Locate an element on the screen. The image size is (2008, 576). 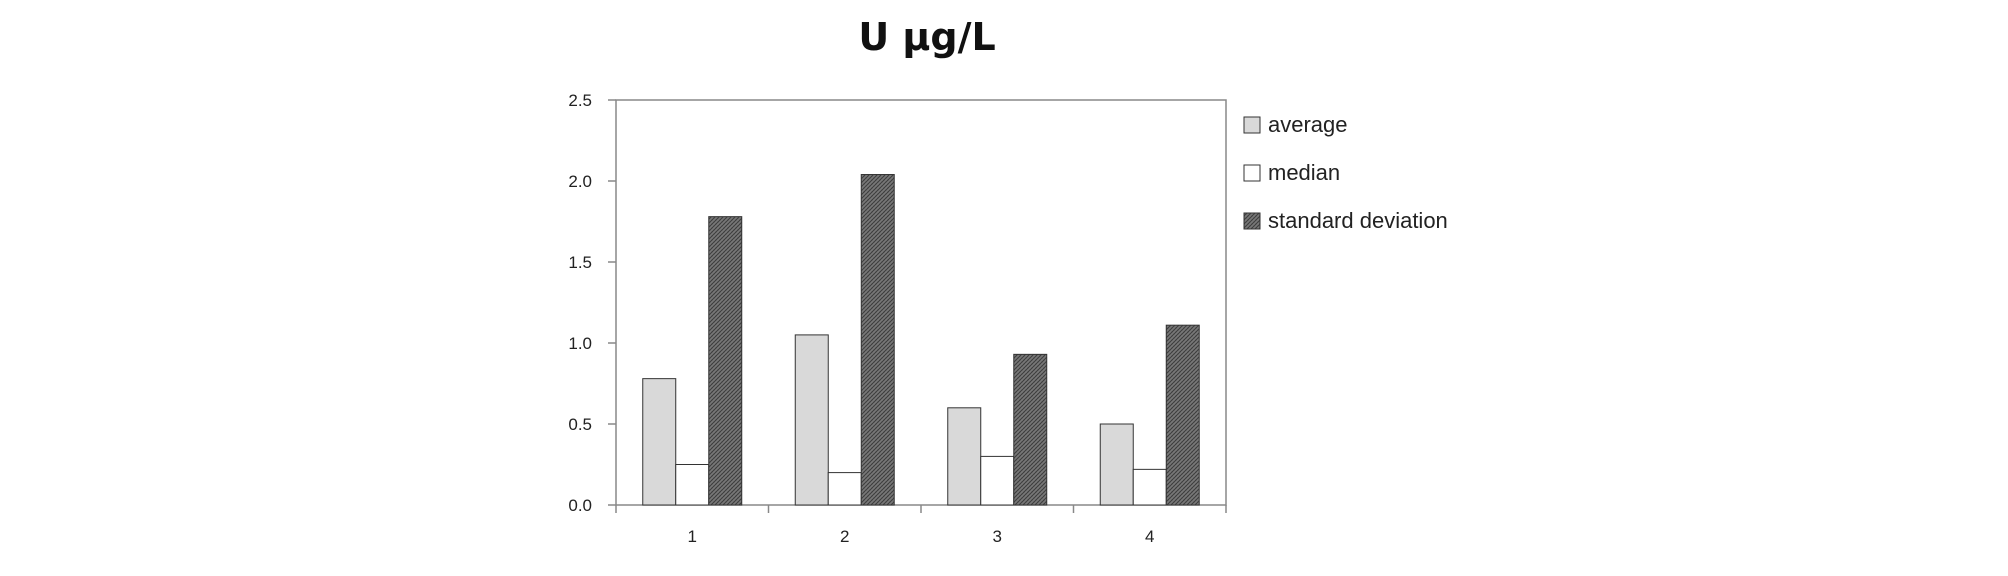
y-tick-label: 2.5 is located at coordinates (580, 100).